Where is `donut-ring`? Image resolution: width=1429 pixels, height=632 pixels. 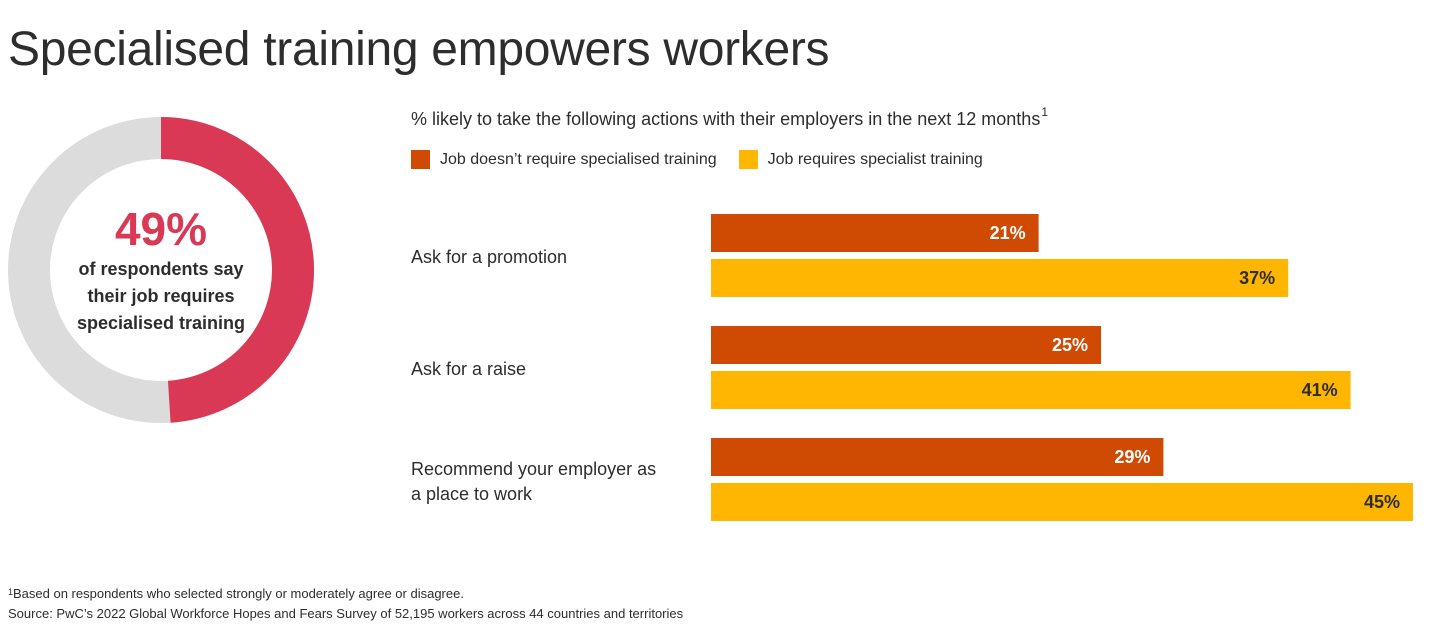 donut-ring is located at coordinates (161, 270).